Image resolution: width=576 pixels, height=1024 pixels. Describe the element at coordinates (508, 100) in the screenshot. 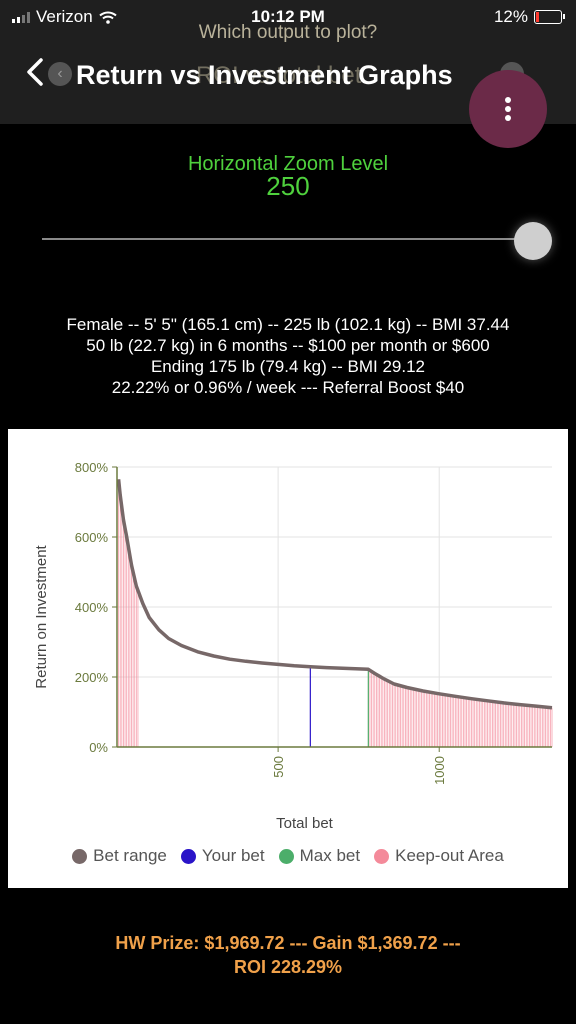

I see `more-vertical-icon` at that location.